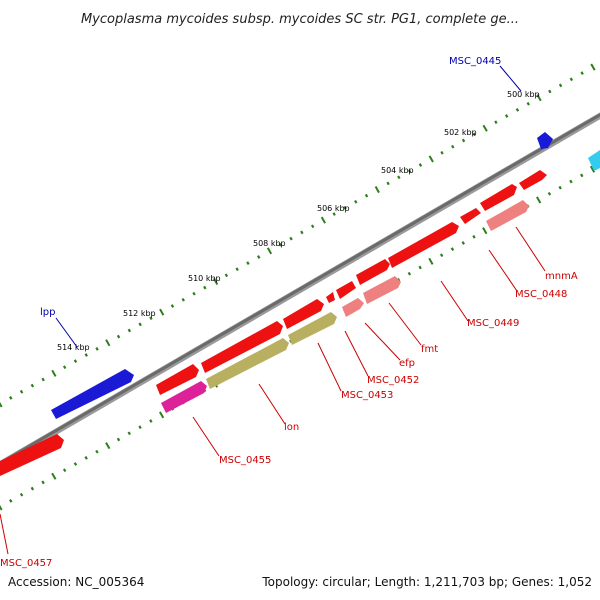 The height and width of the screenshot is (600, 600). What do you see at coordinates (470, 216) in the screenshot?
I see `gene-red-c` at bounding box center [470, 216].